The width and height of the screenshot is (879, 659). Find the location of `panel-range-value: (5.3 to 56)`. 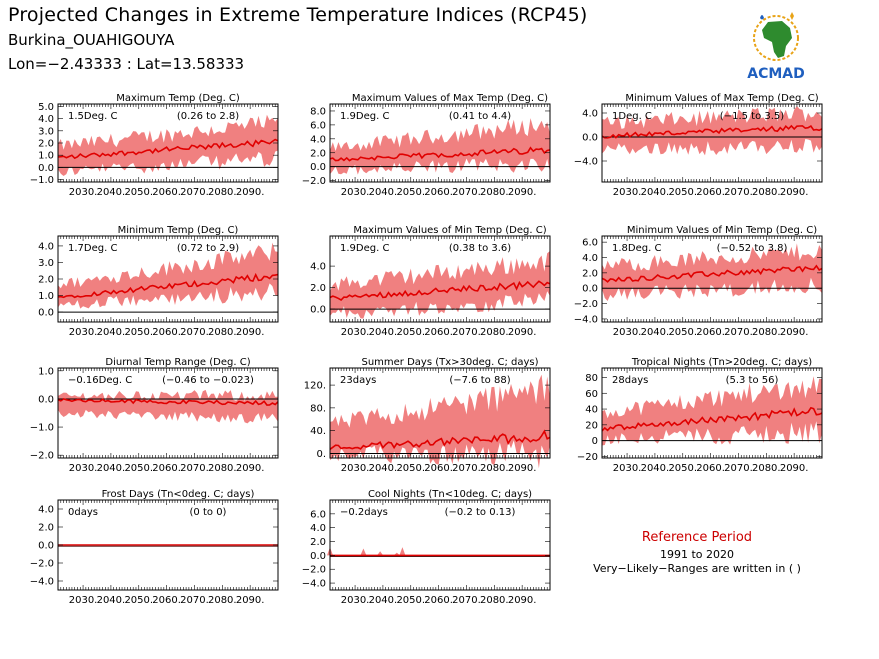

panel-range-value: (5.3 to 56) is located at coordinates (752, 380).